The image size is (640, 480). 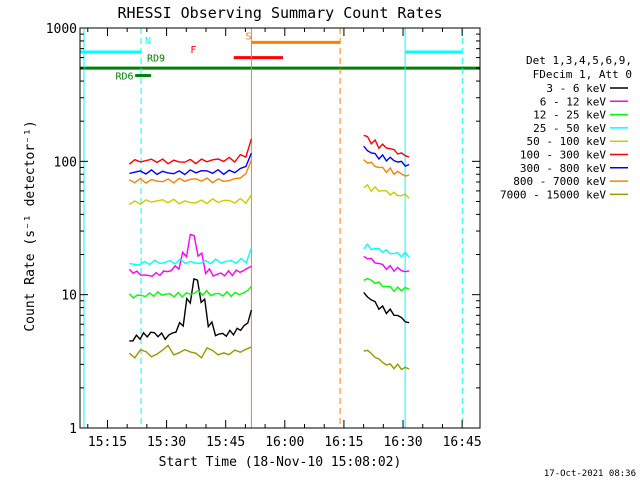 What do you see at coordinates (559, 181) in the screenshot?
I see `legend-label-7: 800 - 7000 keV` at bounding box center [559, 181].